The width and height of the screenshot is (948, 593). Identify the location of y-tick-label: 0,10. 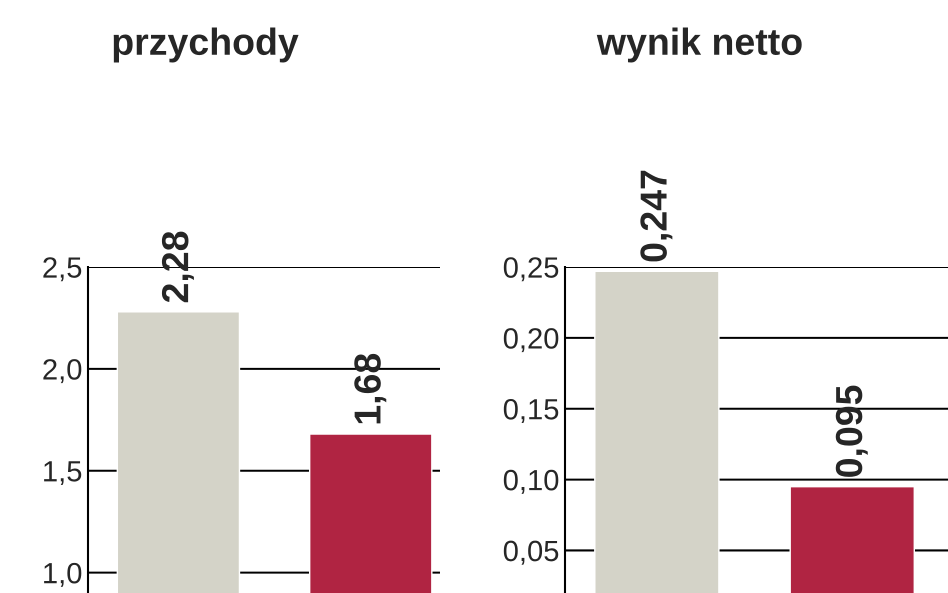
(531, 482).